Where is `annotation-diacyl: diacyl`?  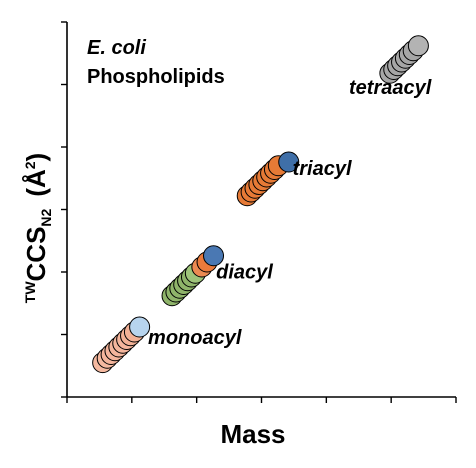 annotation-diacyl: diacyl is located at coordinates (244, 272).